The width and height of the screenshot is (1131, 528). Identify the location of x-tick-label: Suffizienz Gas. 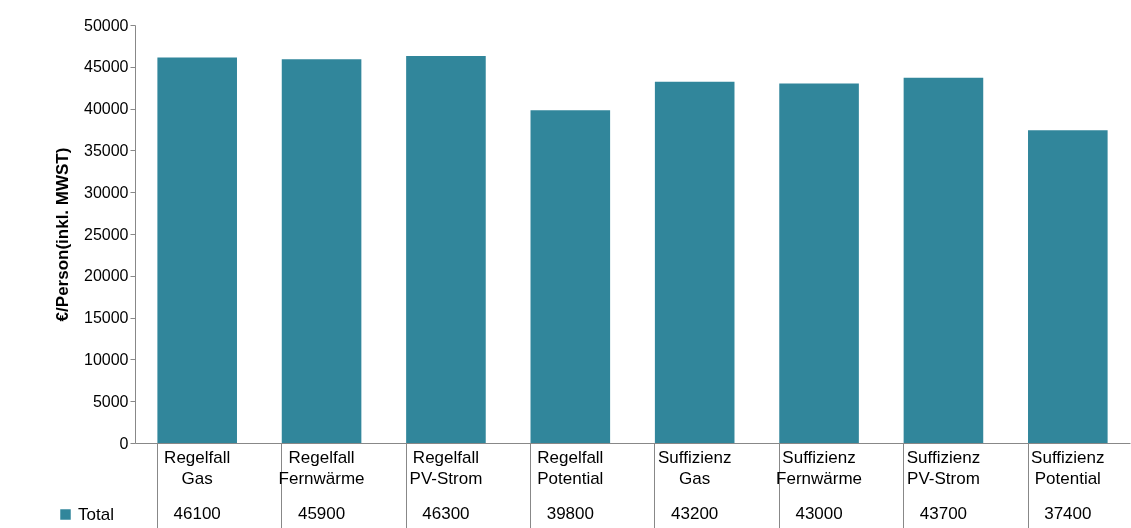
(694, 467).